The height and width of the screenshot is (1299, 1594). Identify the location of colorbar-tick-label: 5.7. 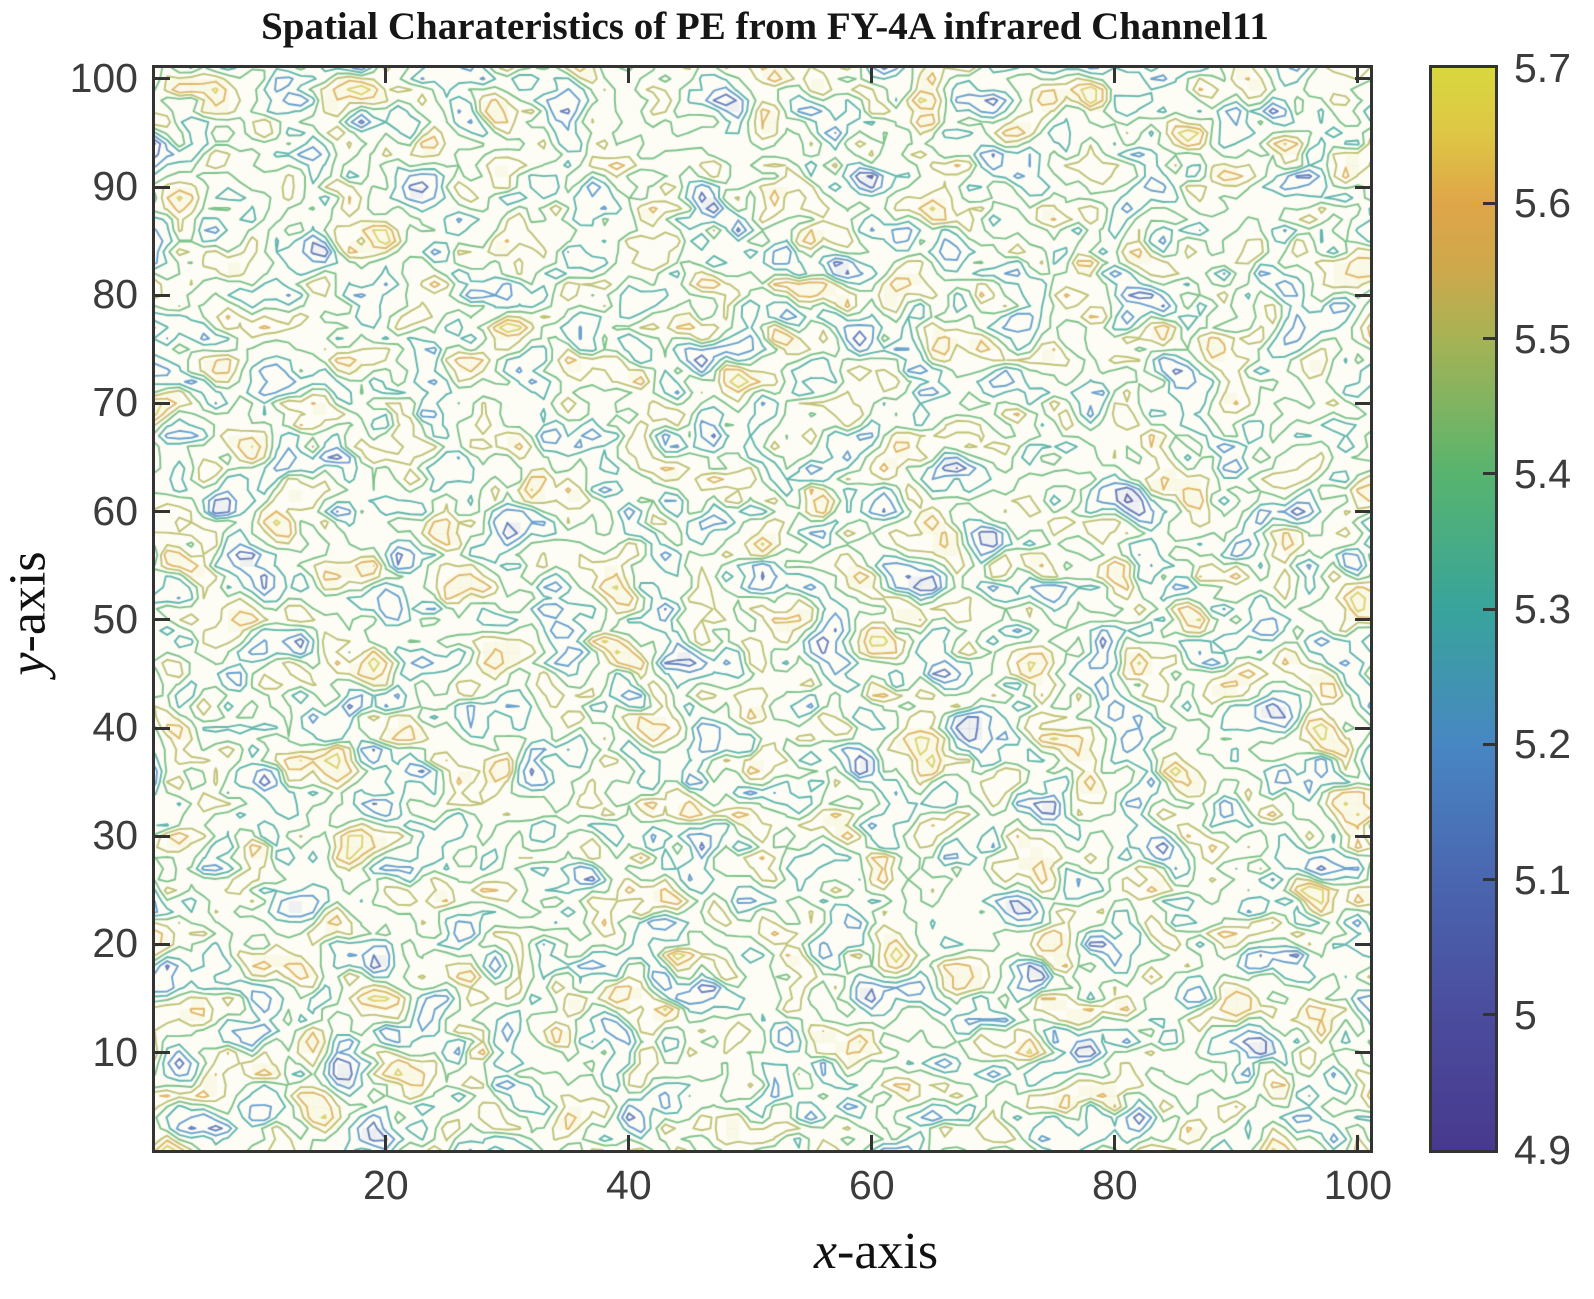
(1542, 68).